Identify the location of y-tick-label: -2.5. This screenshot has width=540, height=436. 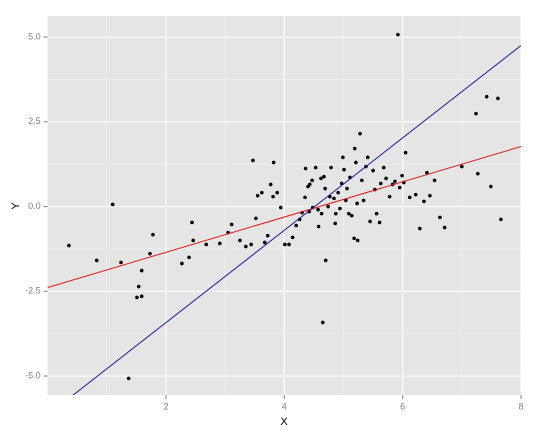
(33, 291).